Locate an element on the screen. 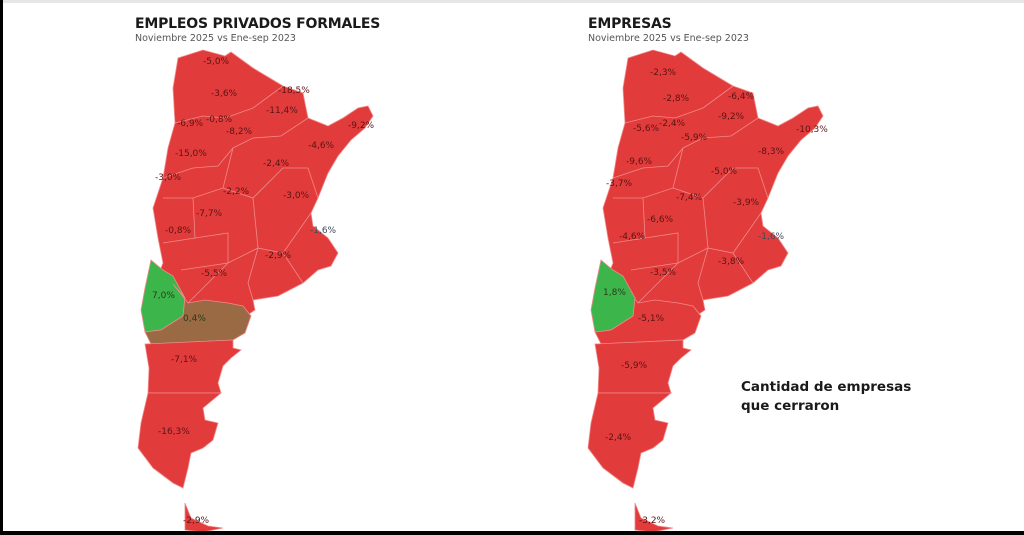 The width and height of the screenshot is (1024, 535). label-buenos-aires: -3,8% is located at coordinates (731, 262).